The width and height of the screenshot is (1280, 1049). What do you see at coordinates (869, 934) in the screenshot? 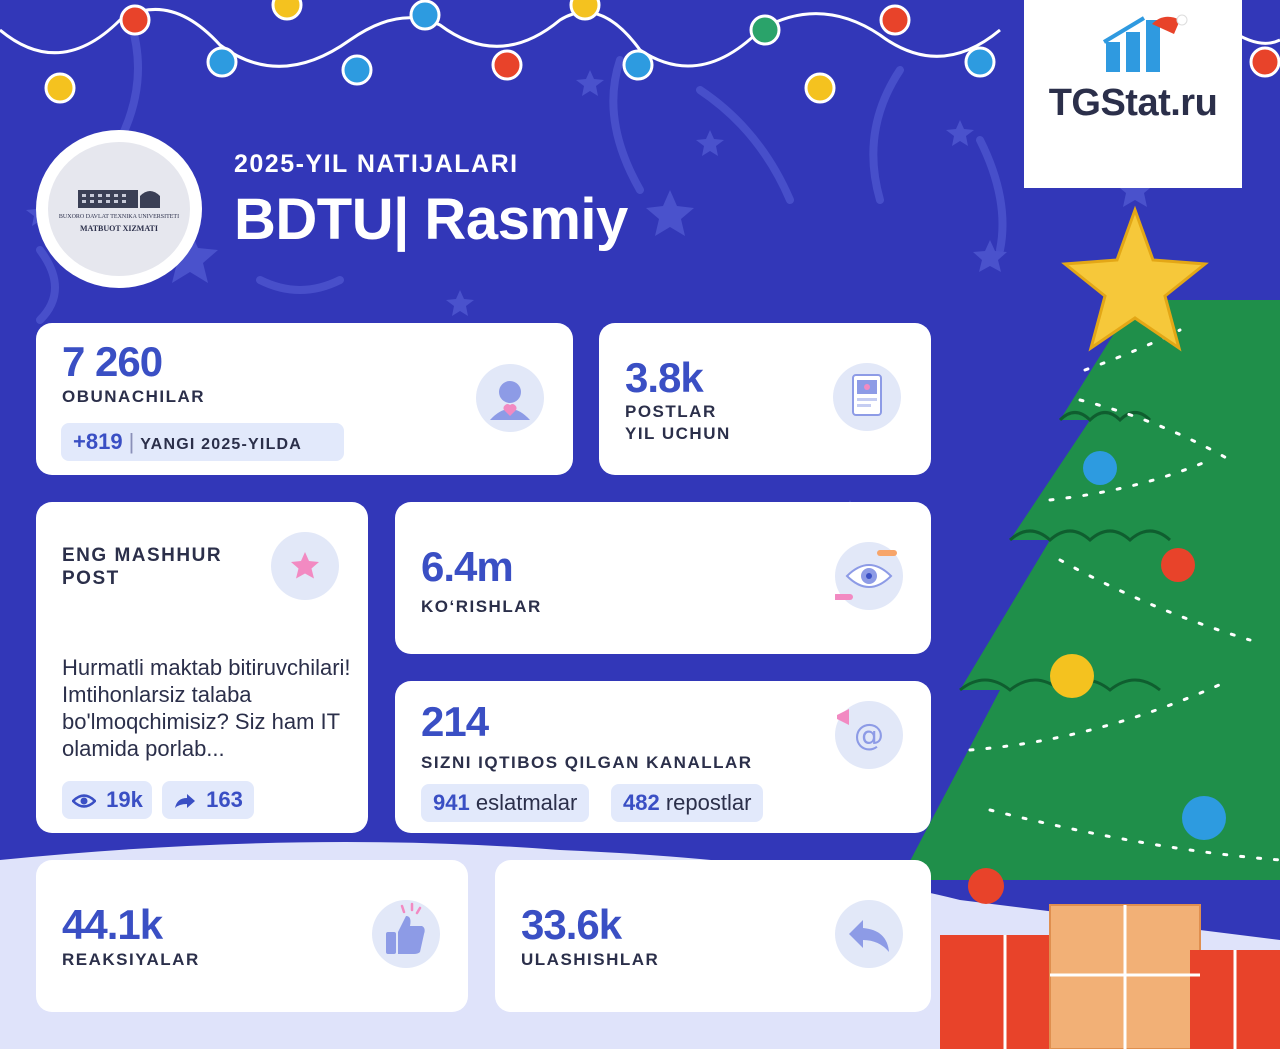
I see `share-arrow-icon` at bounding box center [869, 934].